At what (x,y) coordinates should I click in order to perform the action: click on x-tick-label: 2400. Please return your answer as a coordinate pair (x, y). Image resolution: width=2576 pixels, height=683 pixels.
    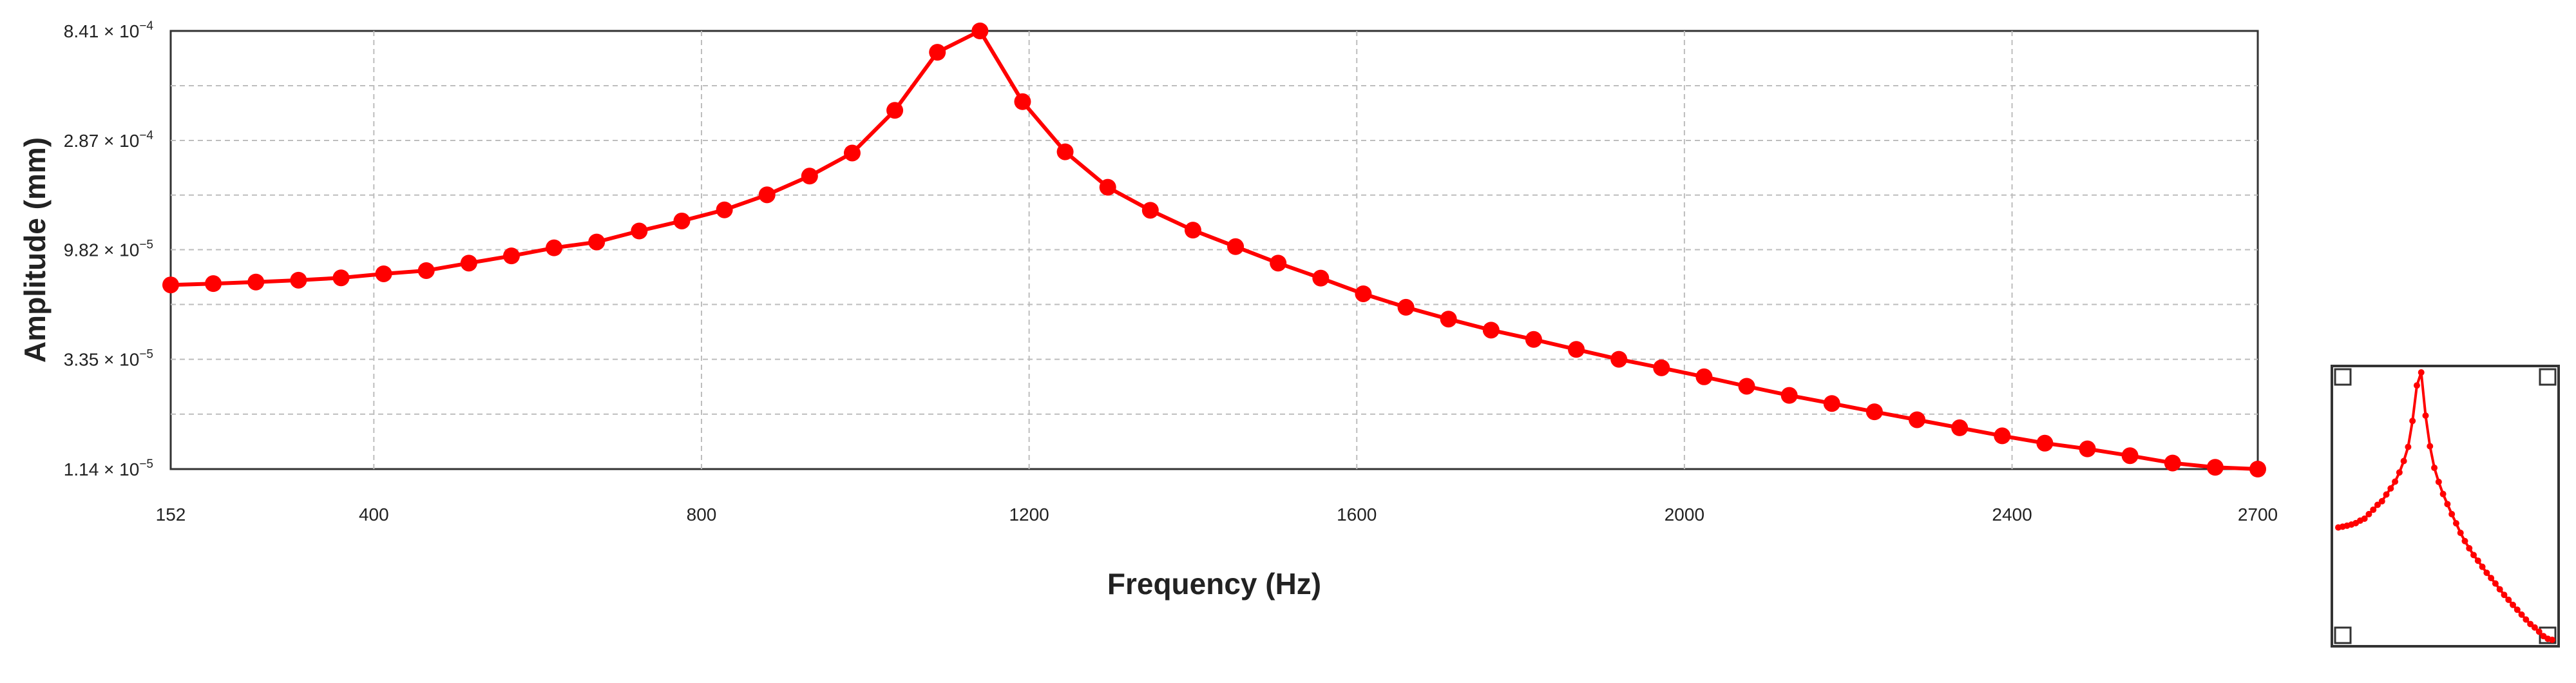
    Looking at the image, I should click on (2012, 514).